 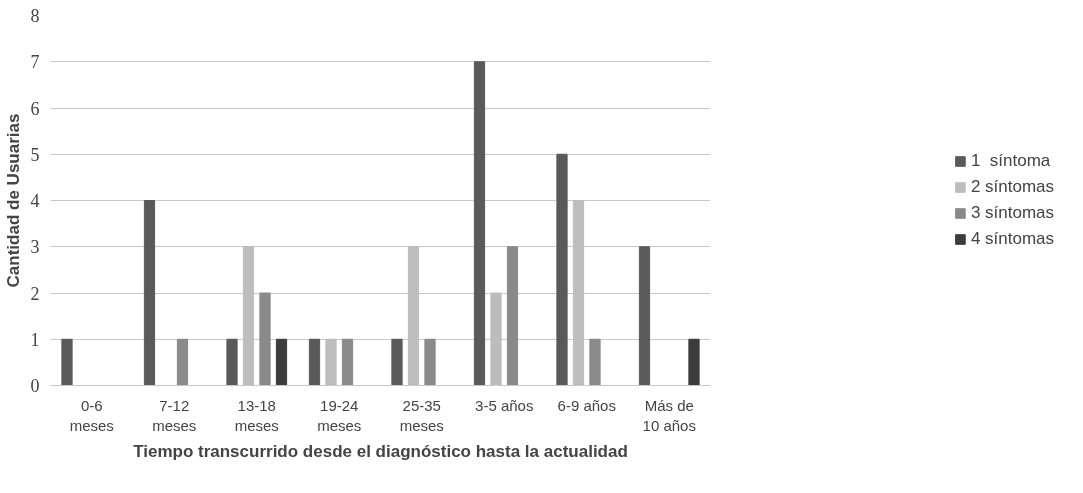 What do you see at coordinates (35, 293) in the screenshot?
I see `y-tick-label: 2` at bounding box center [35, 293].